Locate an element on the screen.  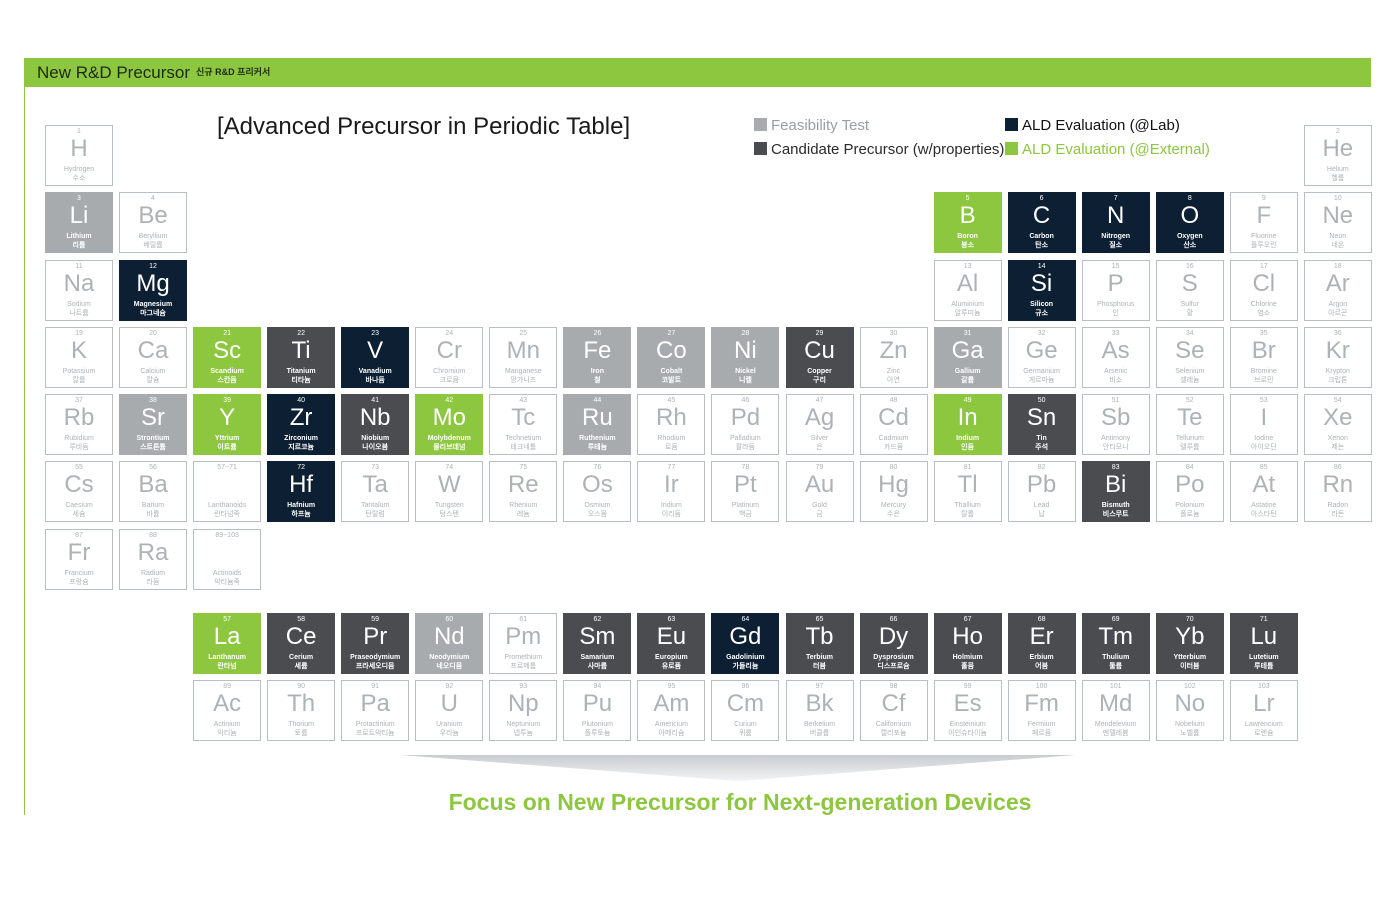
element-cell-tb: 65 Tb Terbium 터븀 is located at coordinates (819, 643).